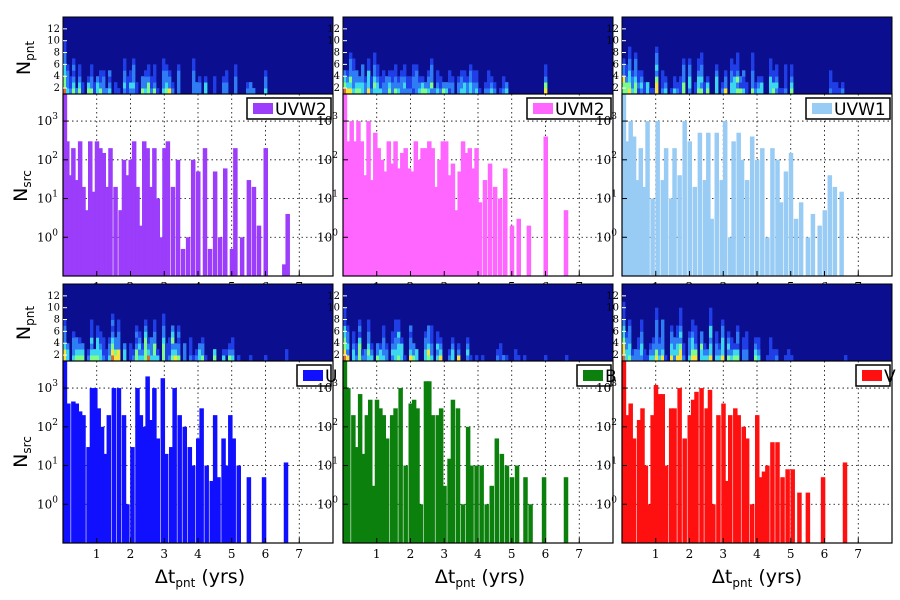 Image resolution: width=900 pixels, height=600 pixels. I want to click on ytick-label: 10², so click(327, 159).